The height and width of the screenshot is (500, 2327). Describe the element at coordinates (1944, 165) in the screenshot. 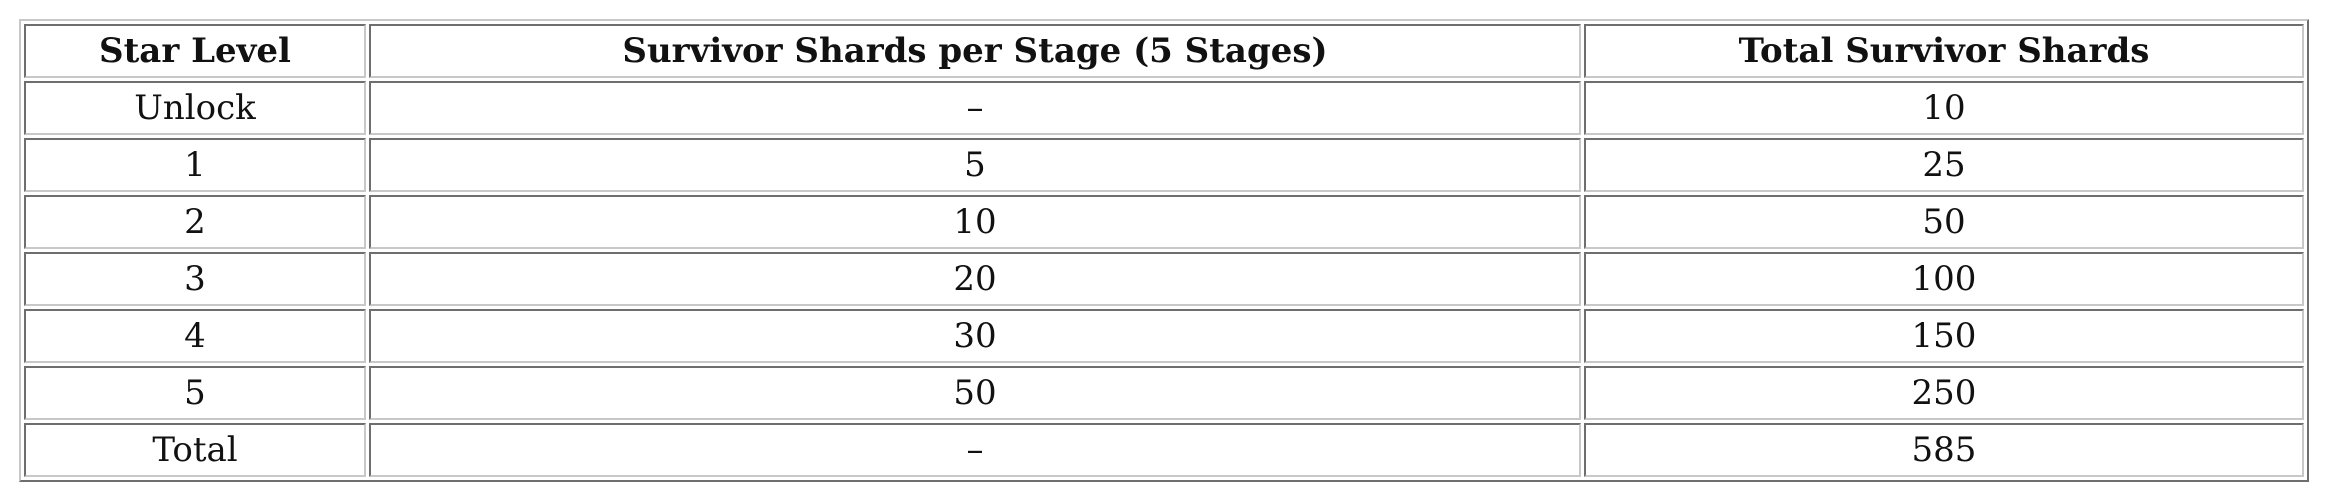

I see `total-shards-cell: 25` at that location.